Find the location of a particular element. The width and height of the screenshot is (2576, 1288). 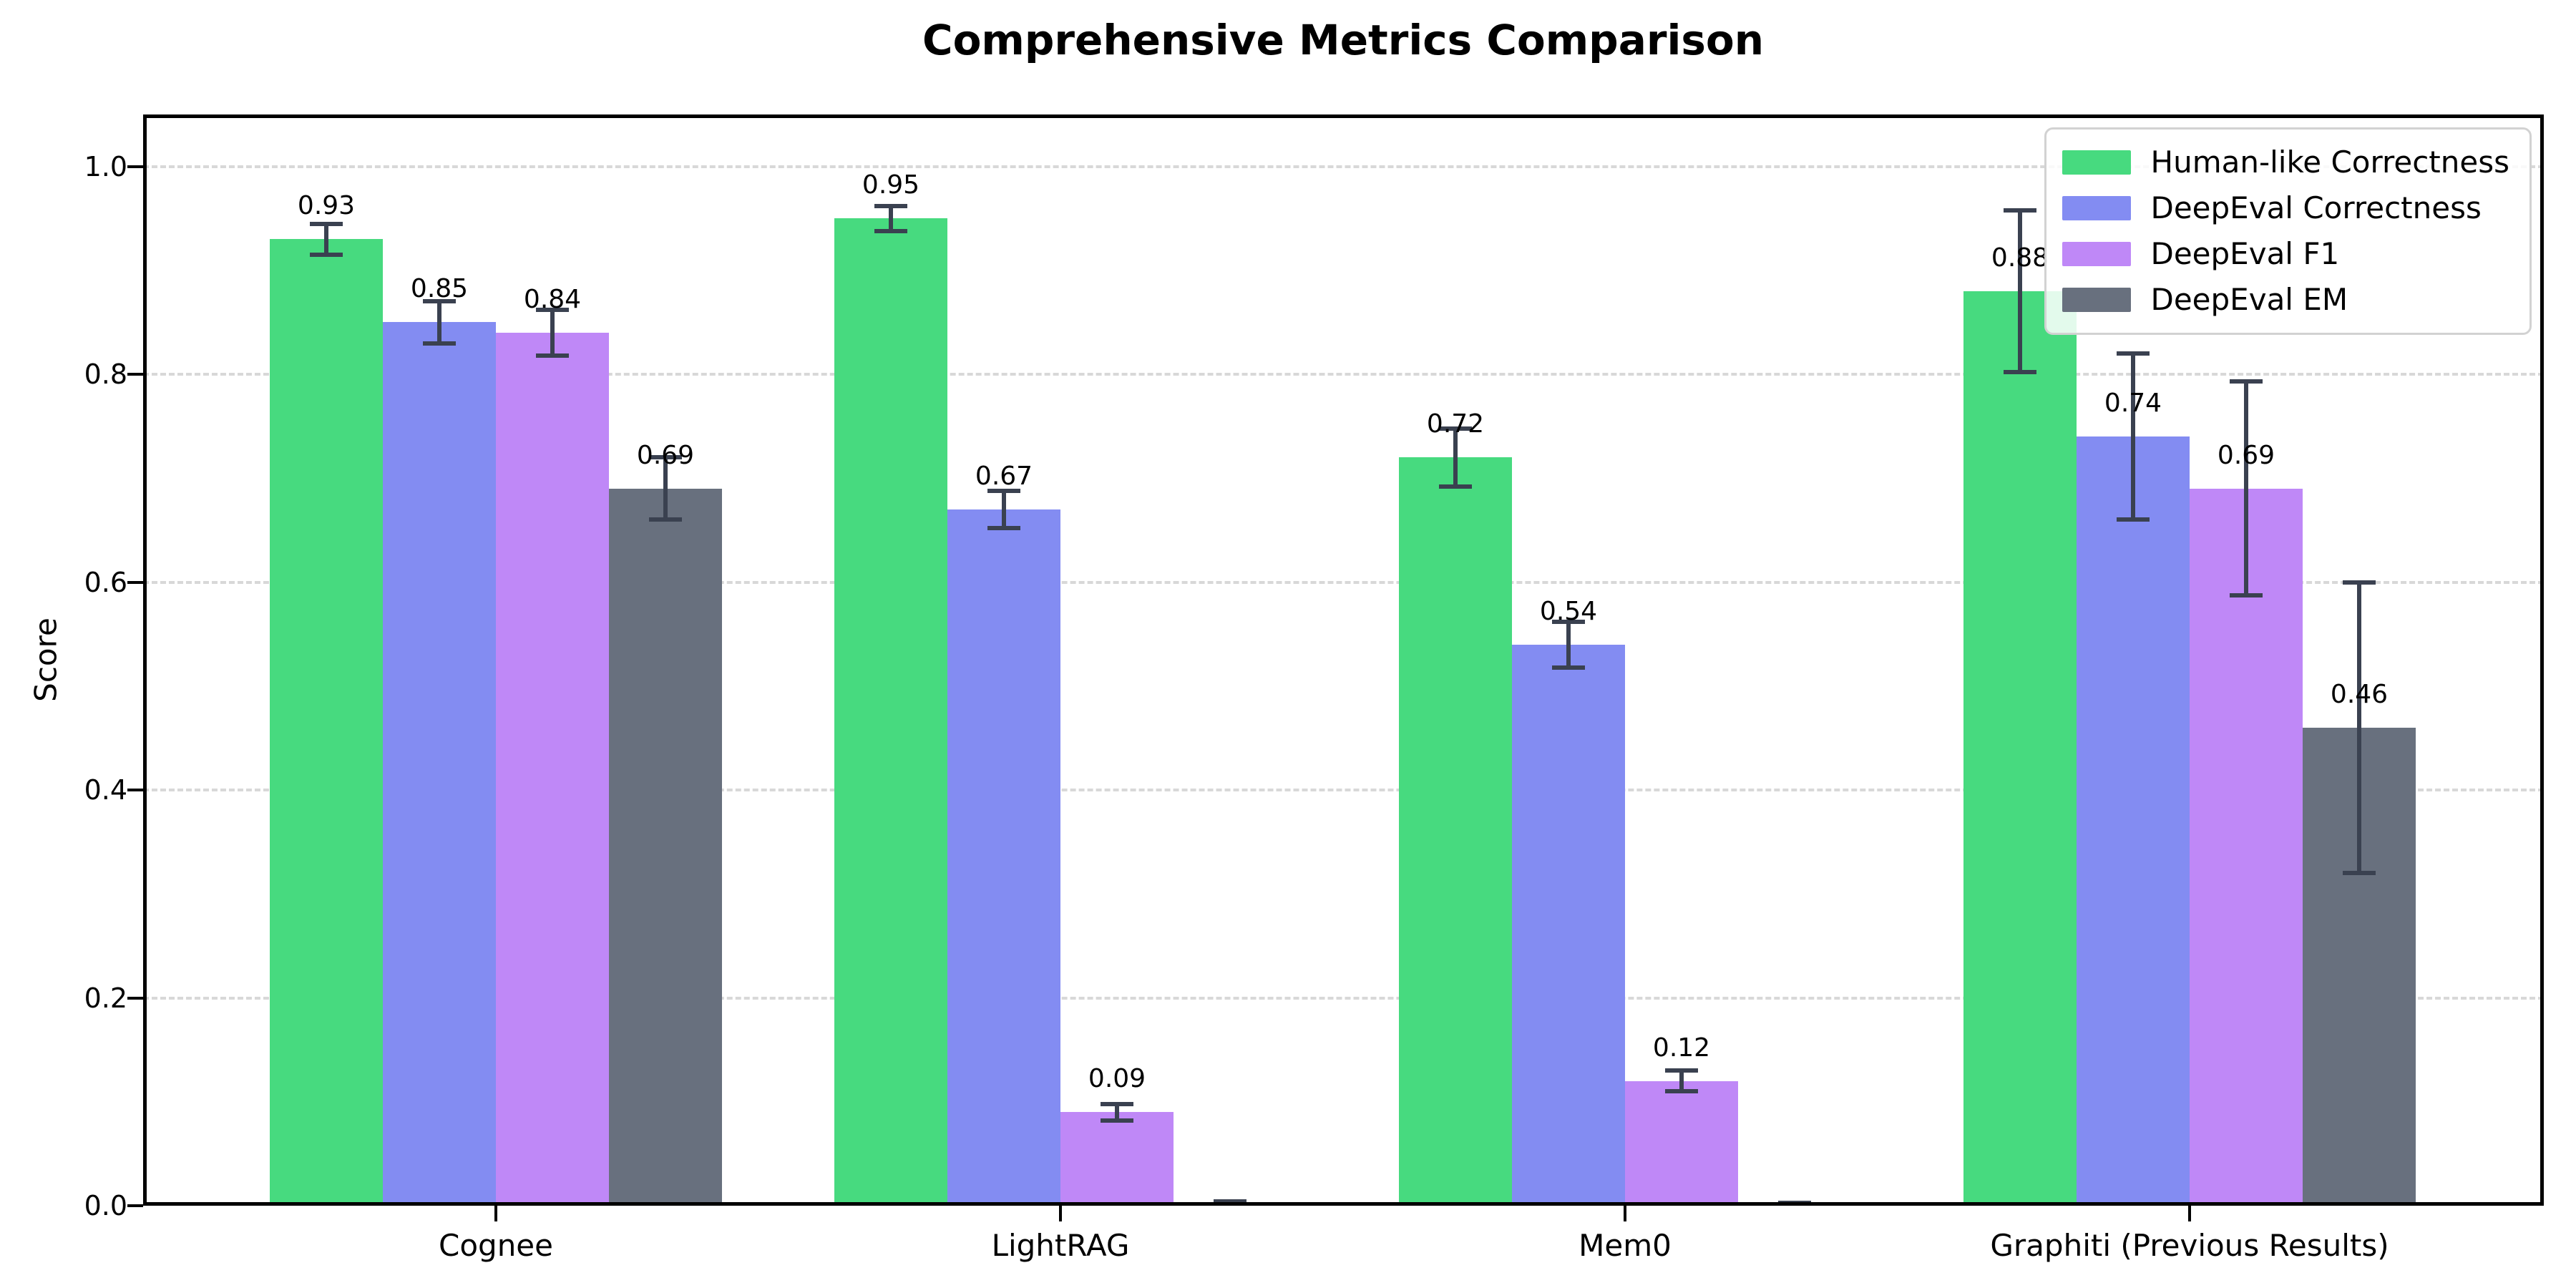

bar-value-label: 0.72 is located at coordinates (1455, 424).